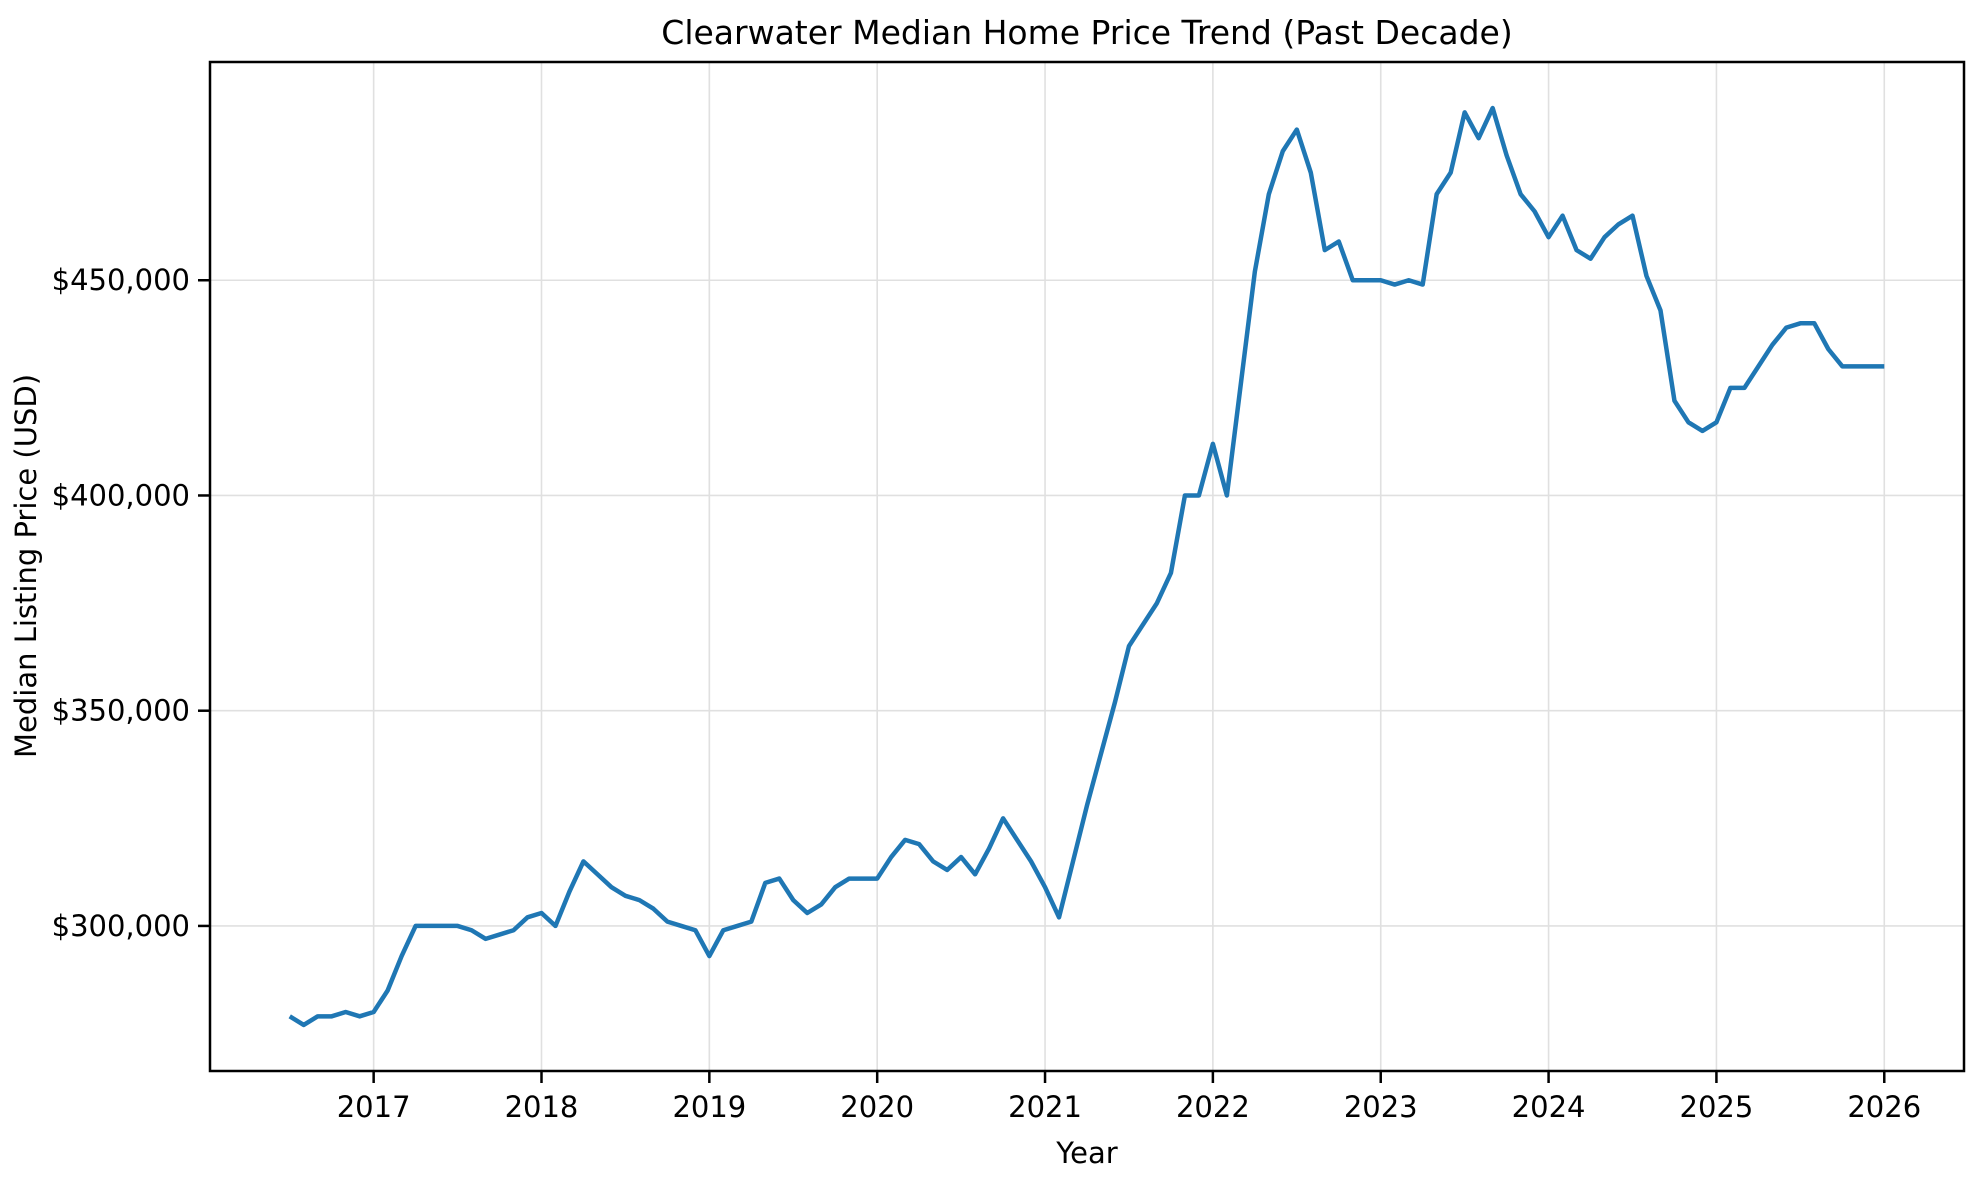 This screenshot has width=1980, height=1180. Describe the element at coordinates (1381, 1107) in the screenshot. I see `x-tick-label: 2023` at that location.